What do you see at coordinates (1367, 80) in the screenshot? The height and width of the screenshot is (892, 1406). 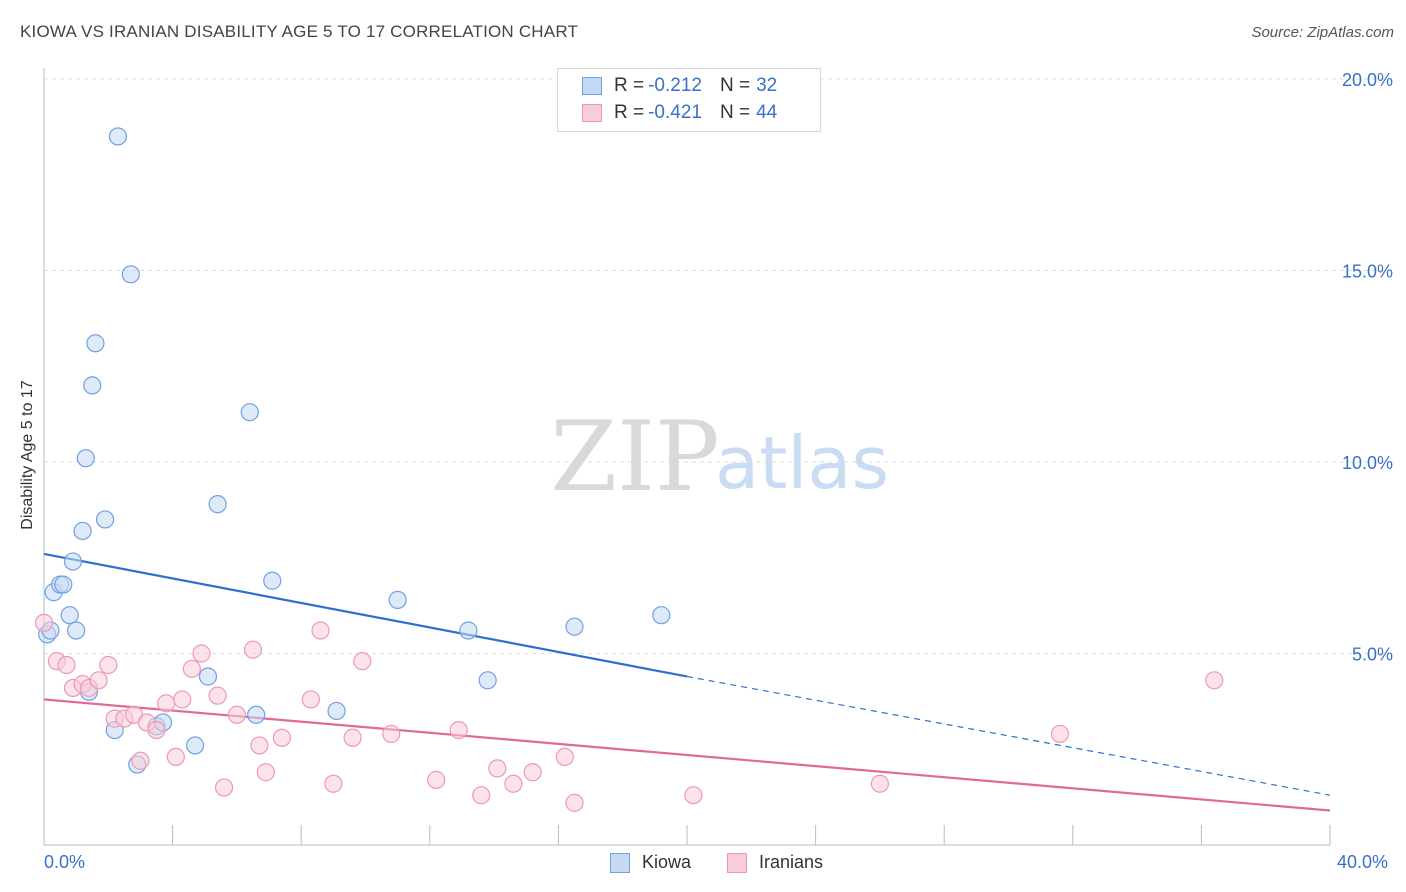 I see `y-tick-label: 20.0%` at bounding box center [1367, 80].